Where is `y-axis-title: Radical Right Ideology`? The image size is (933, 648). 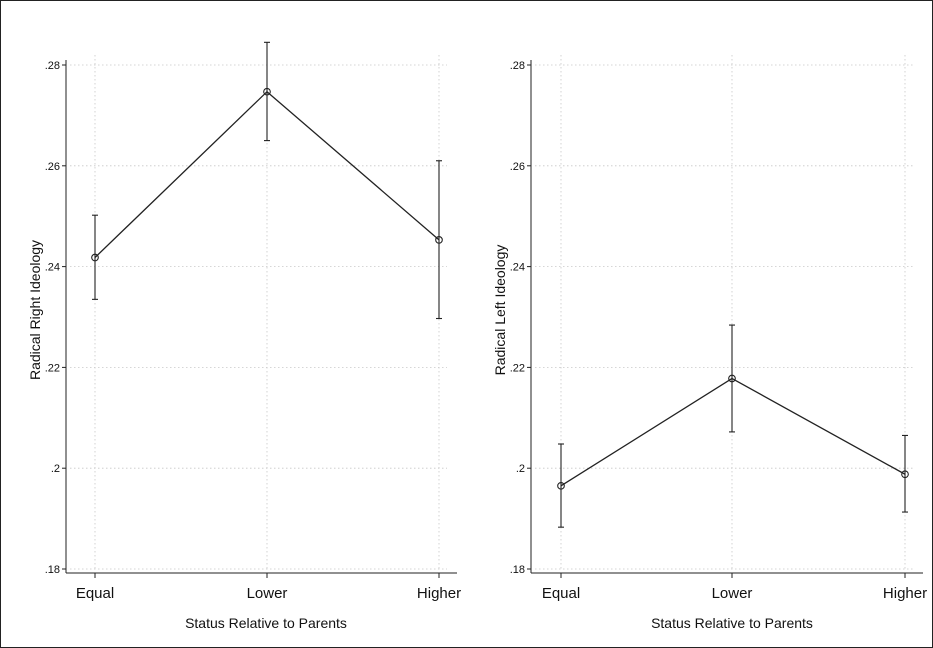
y-axis-title: Radical Right Ideology is located at coordinates (35, 310).